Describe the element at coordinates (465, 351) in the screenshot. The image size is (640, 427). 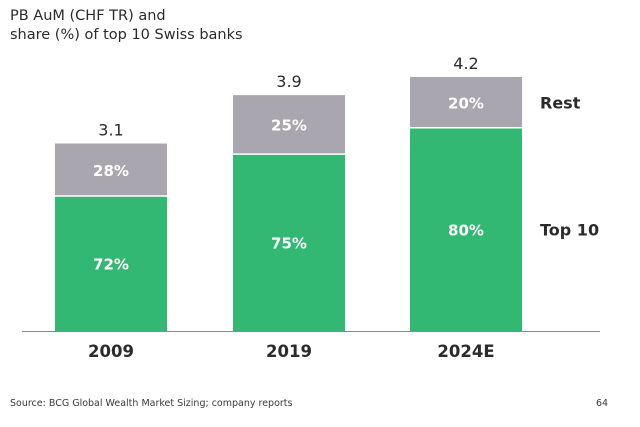
I see `category-label: 2024E` at that location.